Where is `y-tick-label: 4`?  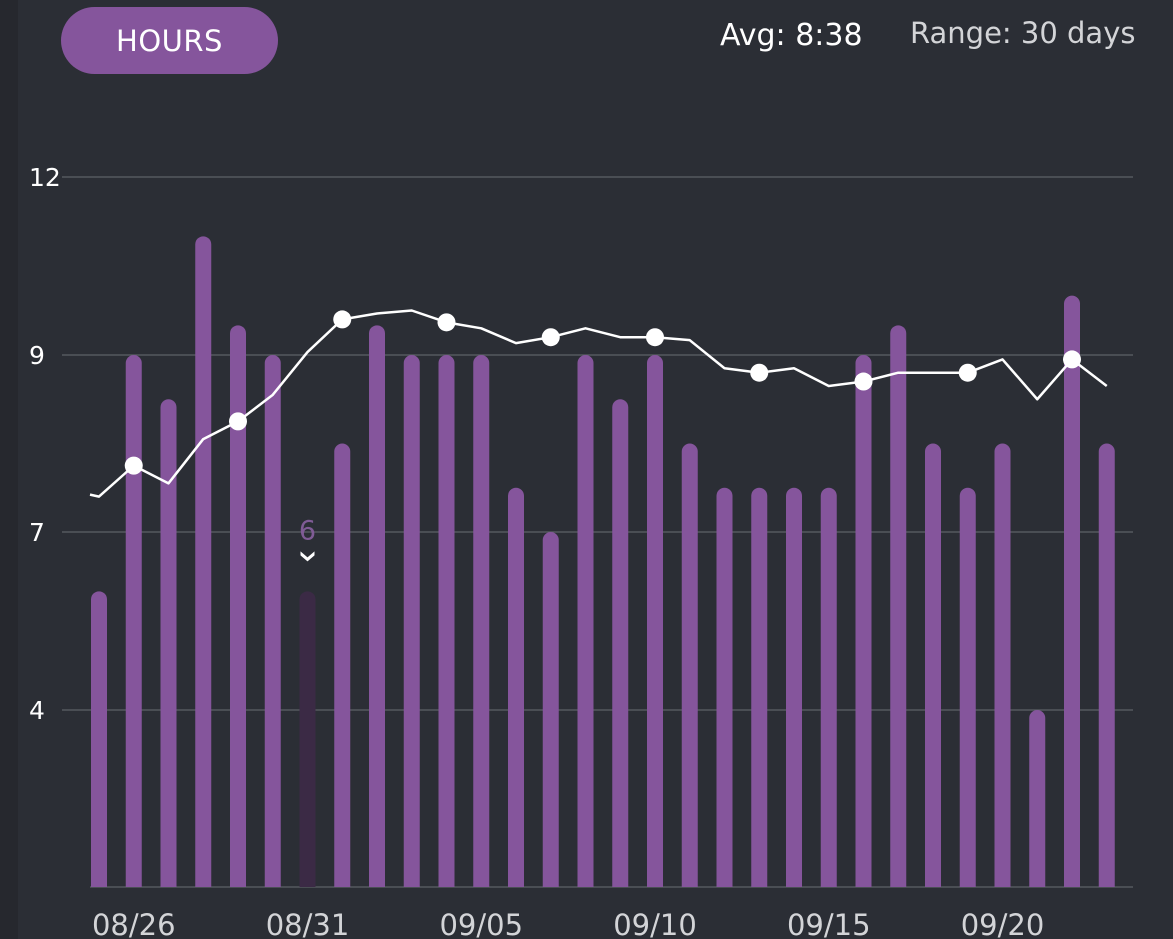
y-tick-label: 4 is located at coordinates (37, 710).